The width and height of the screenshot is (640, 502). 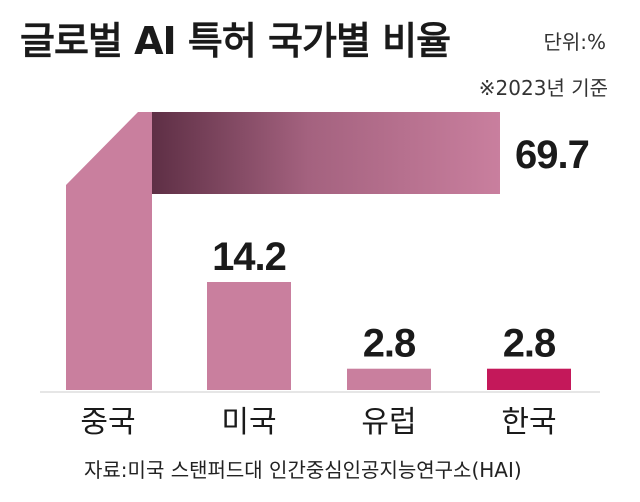 I want to click on value-label-3: 2.8, so click(x=529, y=344).